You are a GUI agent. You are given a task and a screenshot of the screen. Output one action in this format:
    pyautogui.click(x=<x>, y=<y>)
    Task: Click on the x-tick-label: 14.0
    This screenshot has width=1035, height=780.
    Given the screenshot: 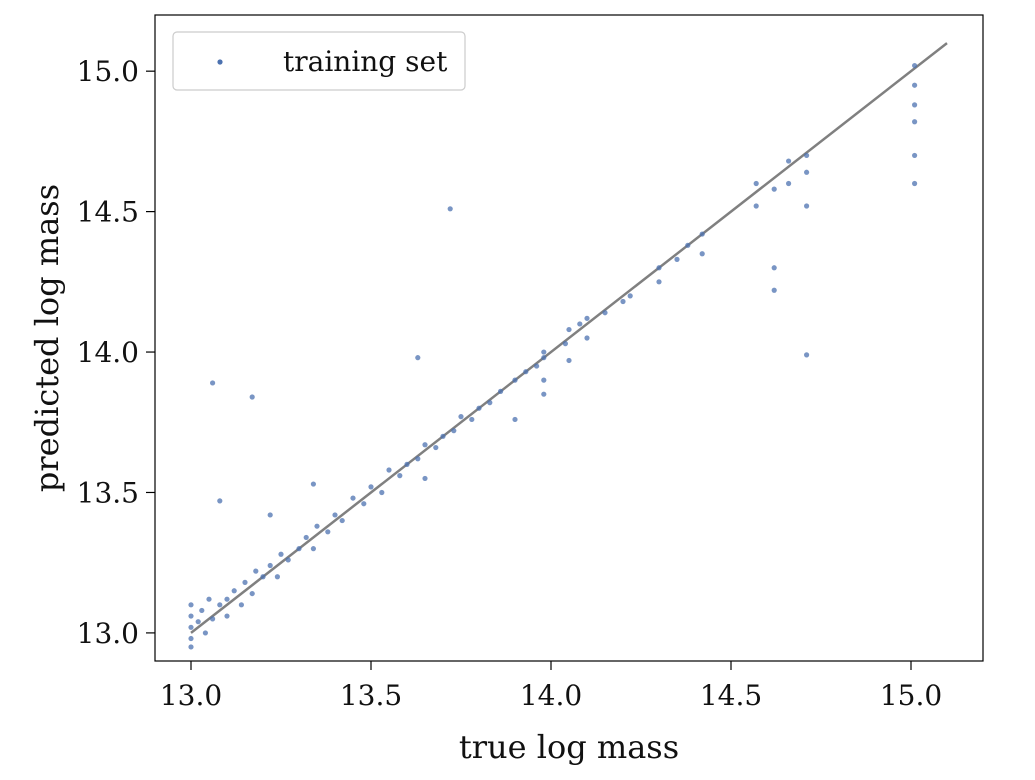 What is the action you would take?
    pyautogui.click(x=551, y=695)
    